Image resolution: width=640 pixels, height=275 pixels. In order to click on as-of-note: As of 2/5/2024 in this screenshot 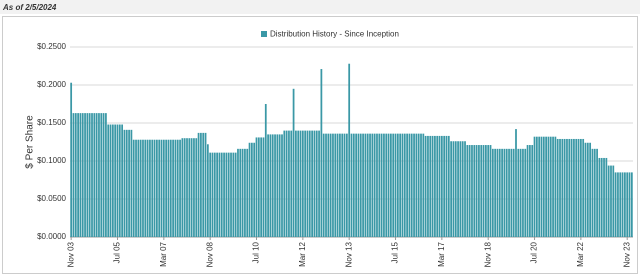, I will do `click(29, 7)`.